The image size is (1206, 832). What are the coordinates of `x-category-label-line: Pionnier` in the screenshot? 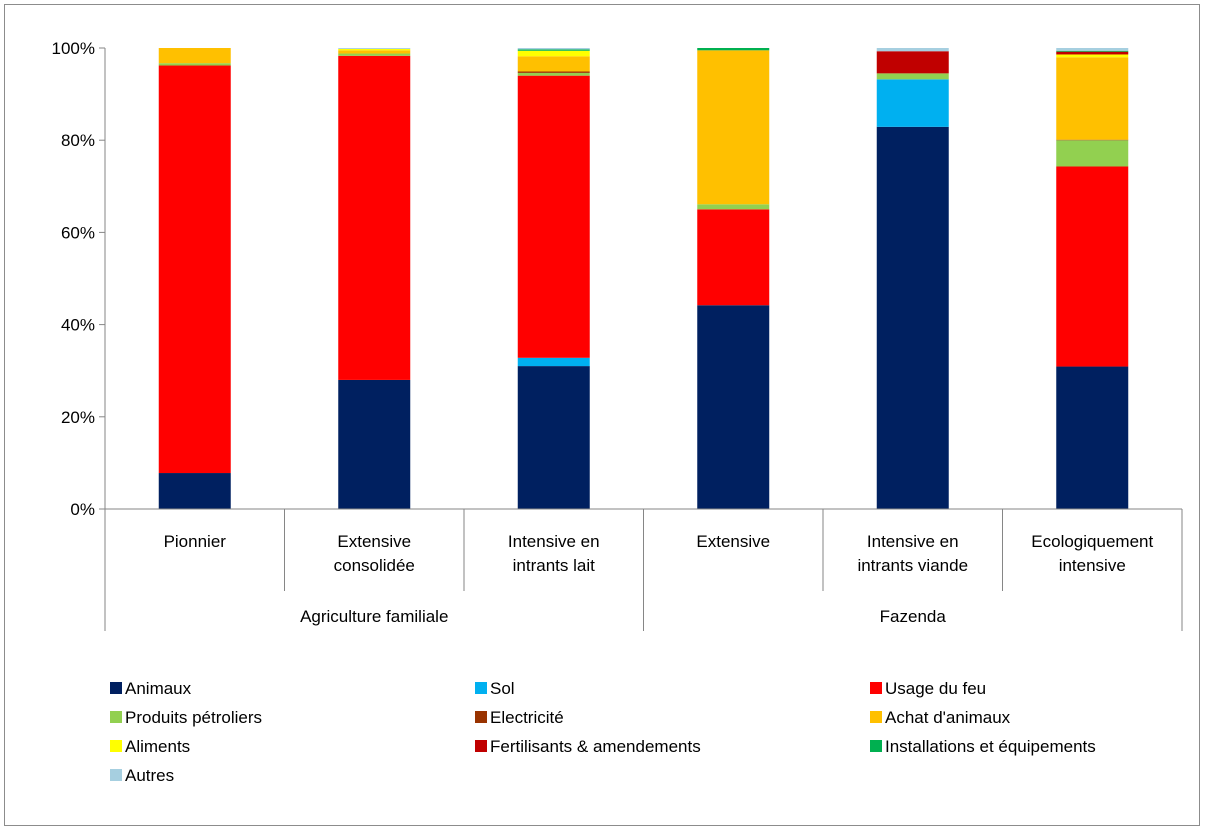 It's located at (195, 541).